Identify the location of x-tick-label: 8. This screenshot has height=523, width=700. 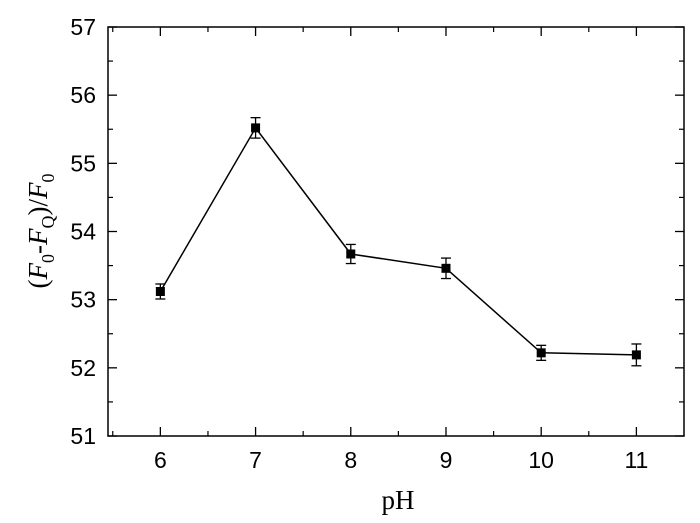
(350, 460).